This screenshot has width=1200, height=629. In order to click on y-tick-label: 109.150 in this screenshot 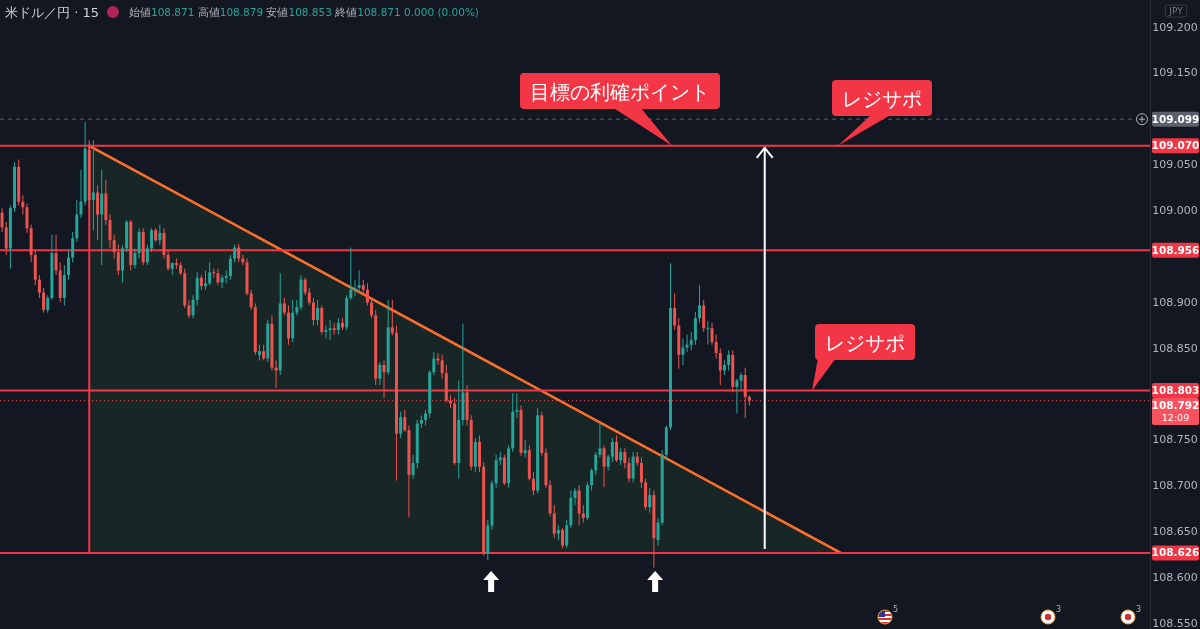, I will do `click(1175, 73)`.